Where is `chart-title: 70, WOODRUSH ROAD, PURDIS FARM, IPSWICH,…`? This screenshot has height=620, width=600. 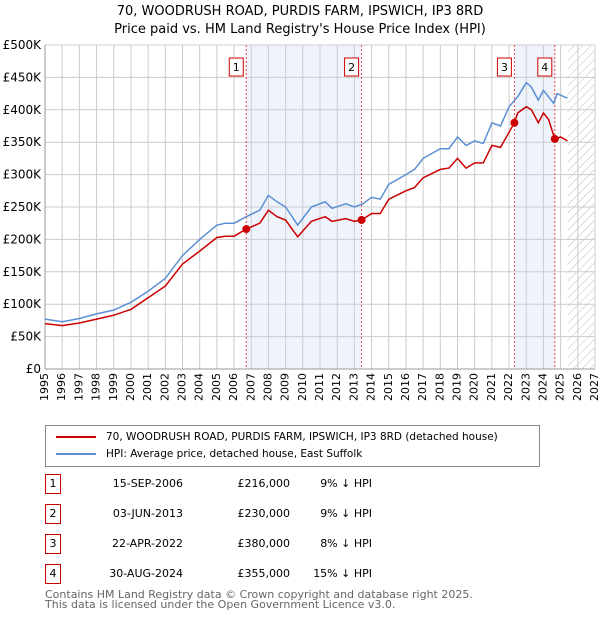 chart-title: 70, WOODRUSH ROAD, PURDIS FARM, IPSWICH,… is located at coordinates (300, 21).